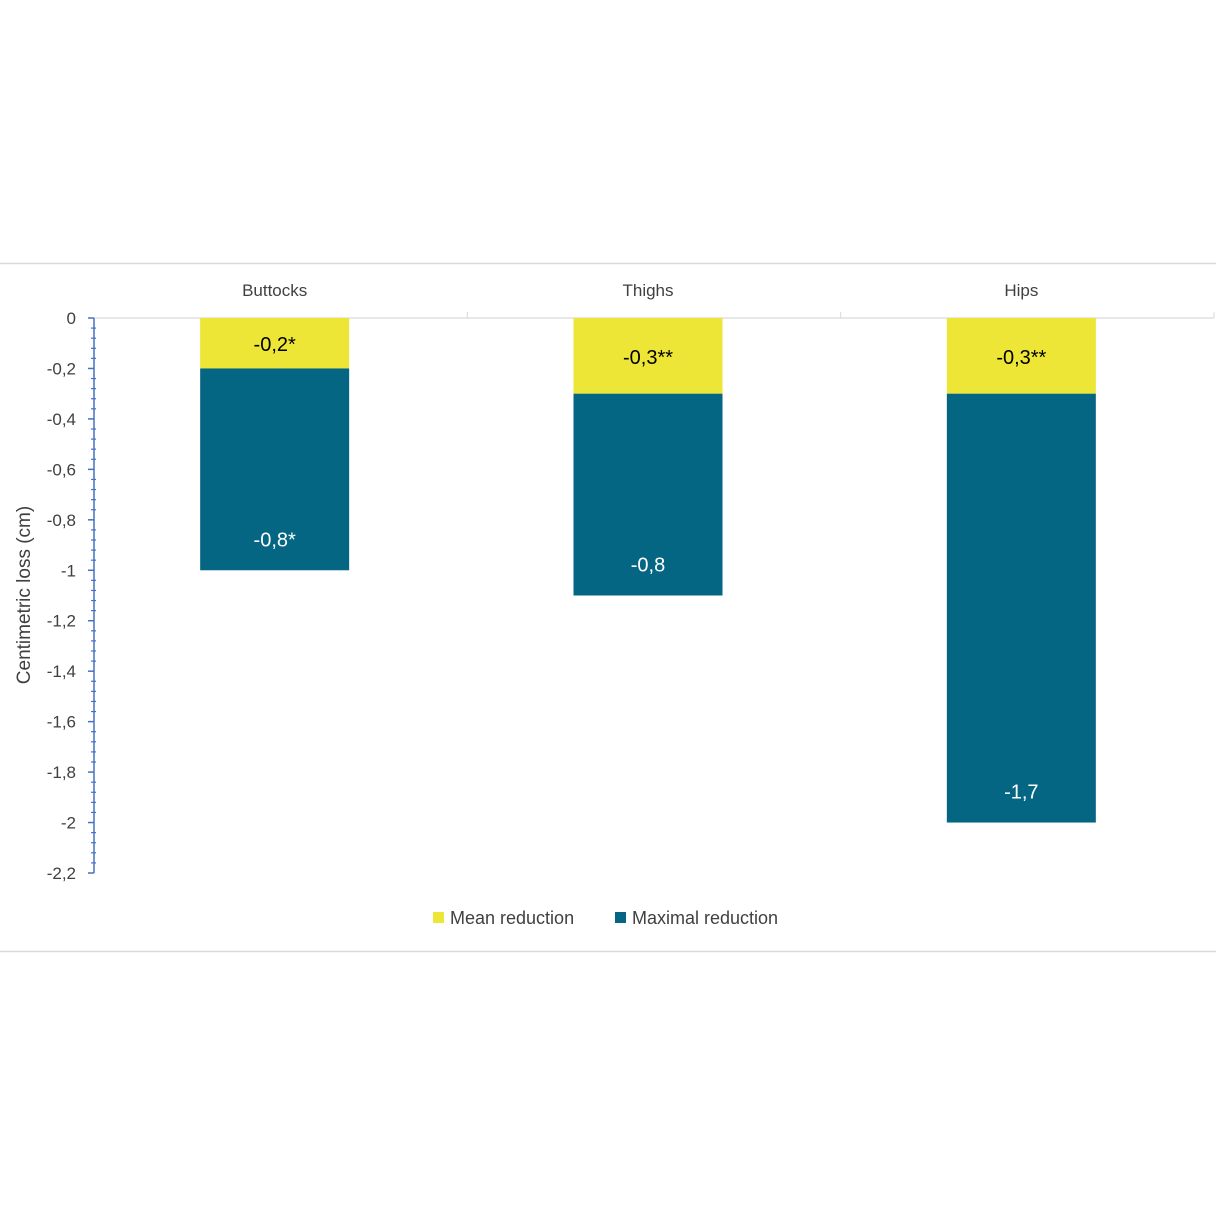  Describe the element at coordinates (1021, 793) in the screenshot. I see `data-label: -1,7` at that location.